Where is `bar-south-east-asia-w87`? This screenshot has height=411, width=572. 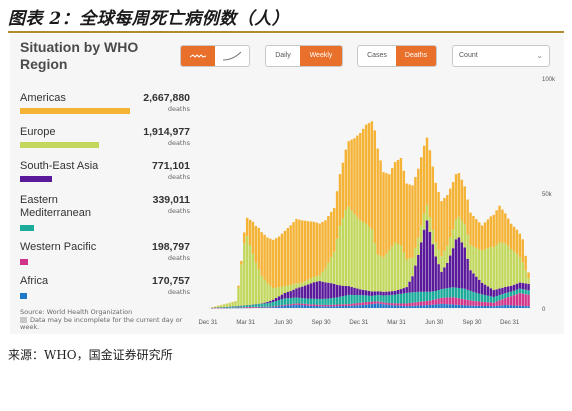 bar-south-east-asia-w87 is located at coordinates (462, 265).